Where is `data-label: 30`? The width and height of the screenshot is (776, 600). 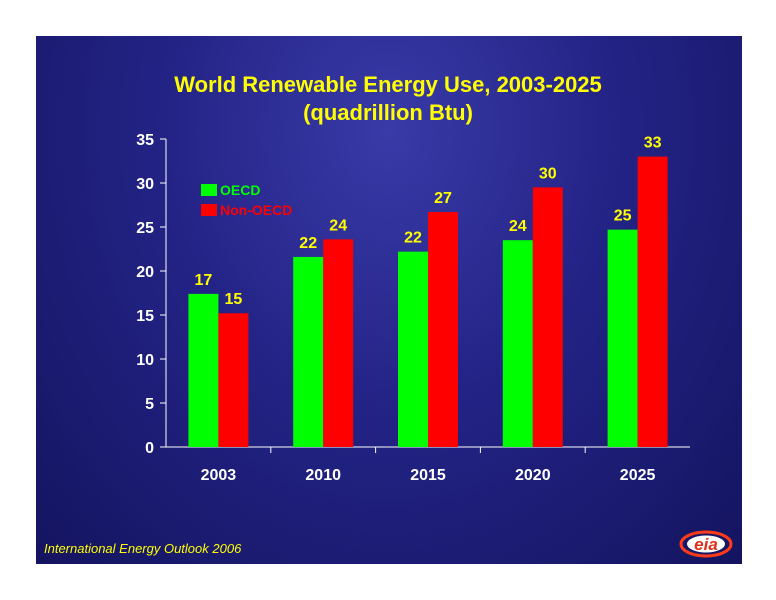 data-label: 30 is located at coordinates (548, 173).